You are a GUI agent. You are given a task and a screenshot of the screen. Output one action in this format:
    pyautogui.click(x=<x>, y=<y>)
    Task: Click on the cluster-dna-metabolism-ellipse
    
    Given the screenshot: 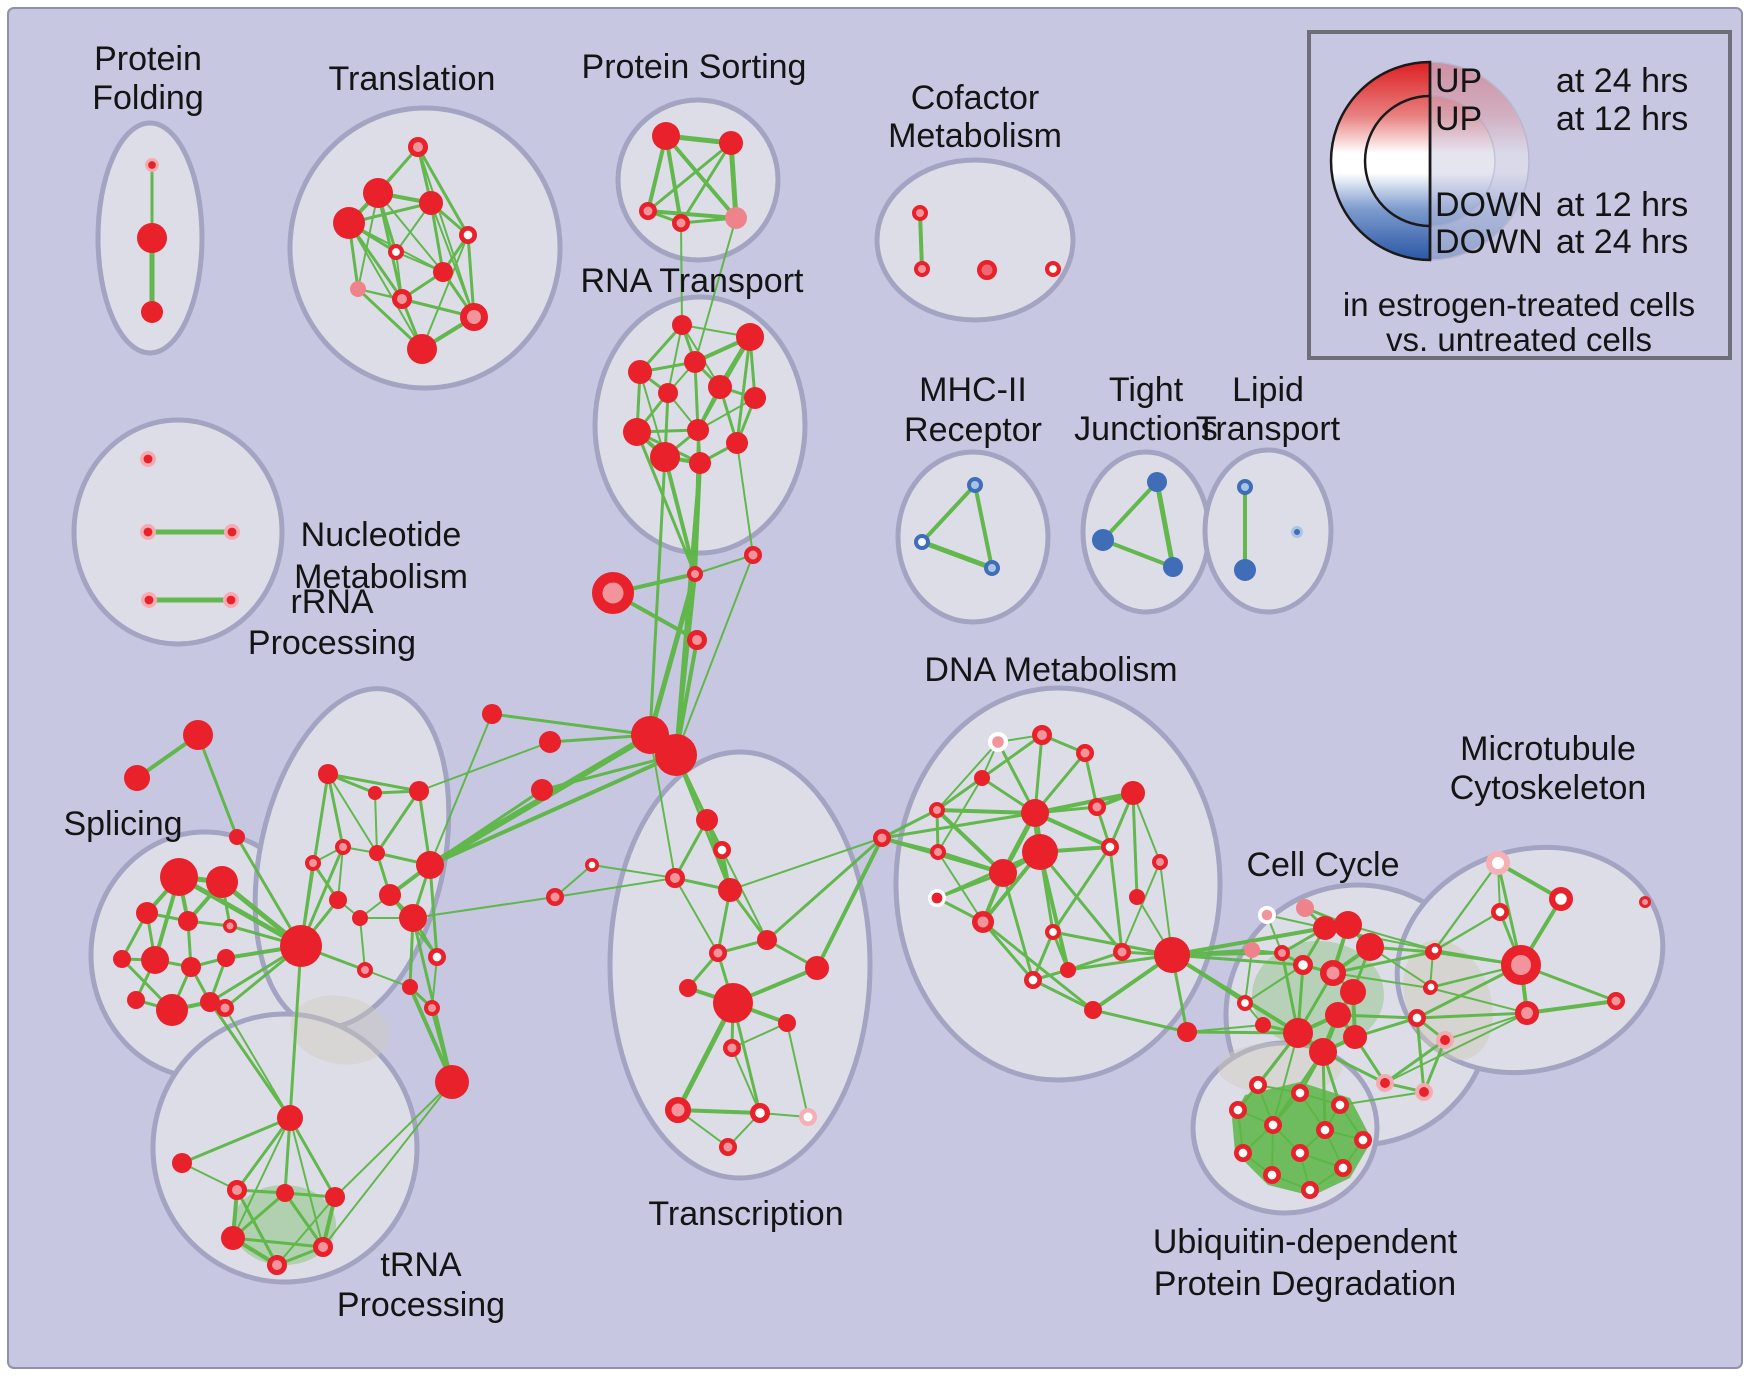 What is the action you would take?
    pyautogui.click(x=1058, y=884)
    